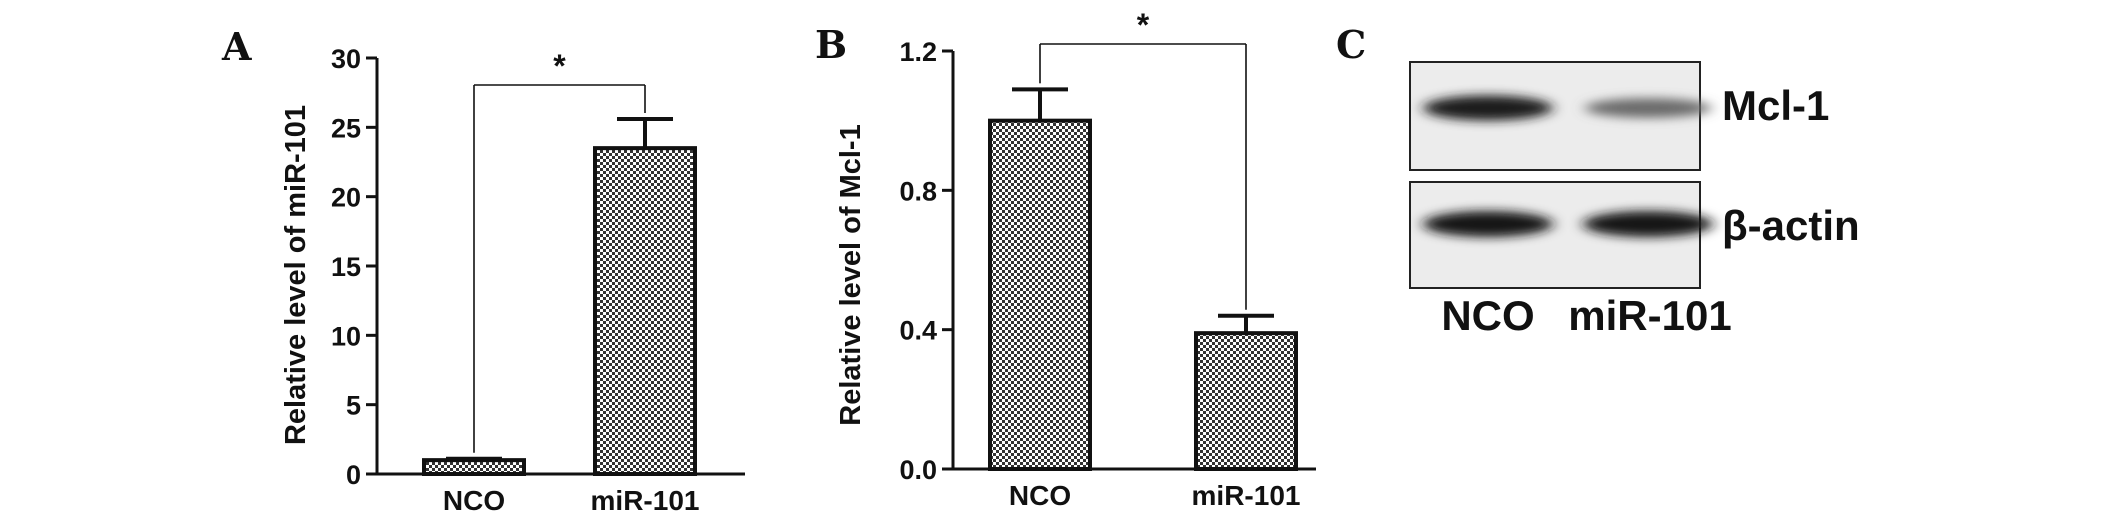 The image size is (2126, 525). What do you see at coordinates (1351, 44) in the screenshot?
I see `panel-letter-c: C` at bounding box center [1351, 44].